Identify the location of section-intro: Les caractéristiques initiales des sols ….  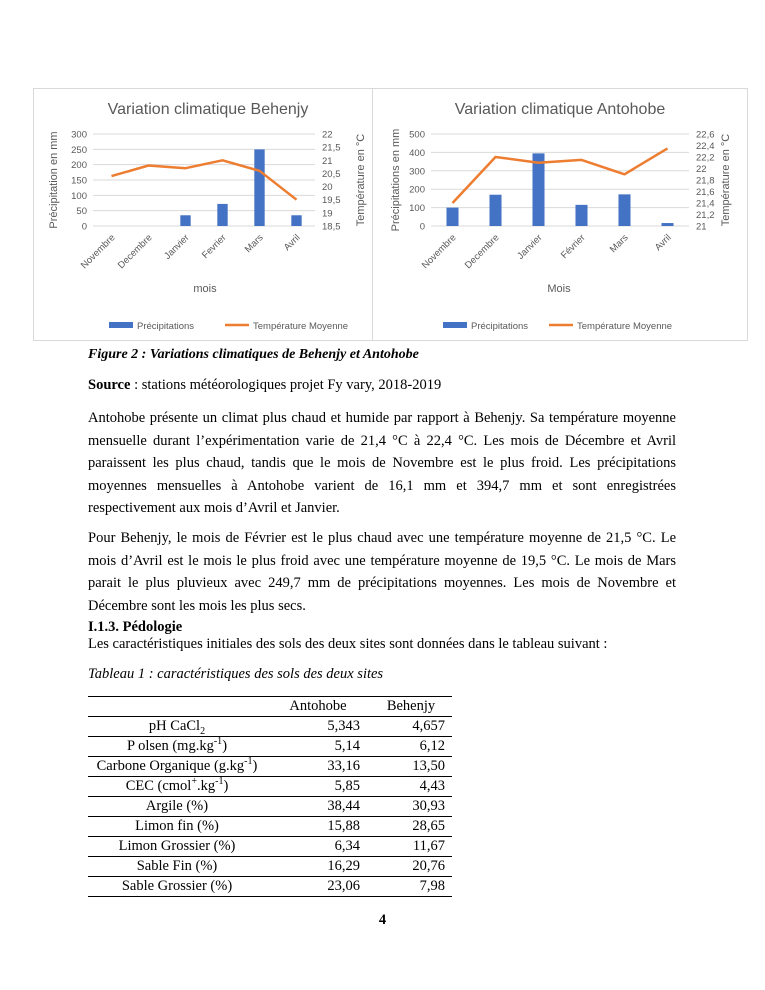
(348, 644).